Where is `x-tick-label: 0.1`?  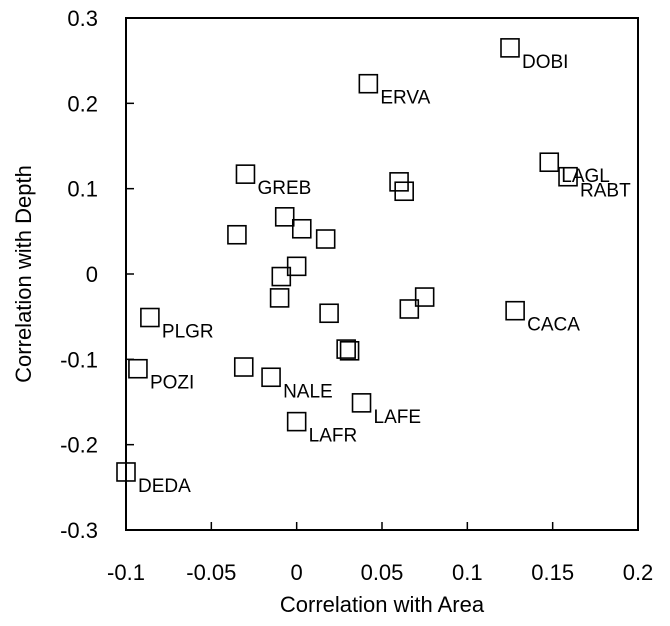
x-tick-label: 0.1 is located at coordinates (467, 572).